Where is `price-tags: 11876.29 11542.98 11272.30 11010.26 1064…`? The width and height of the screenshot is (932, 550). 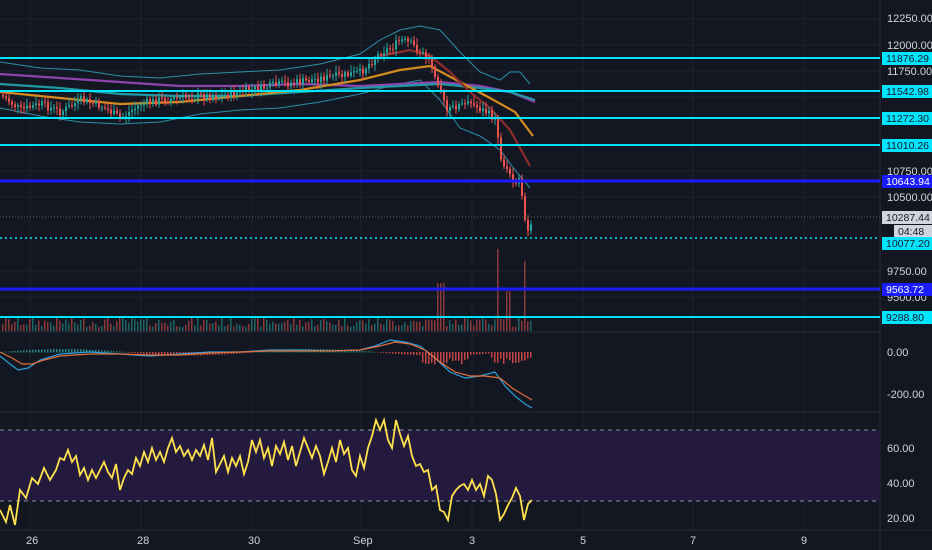 price-tags: 11876.29 11542.98 11272.30 11010.26 1064… is located at coordinates (907, 188).